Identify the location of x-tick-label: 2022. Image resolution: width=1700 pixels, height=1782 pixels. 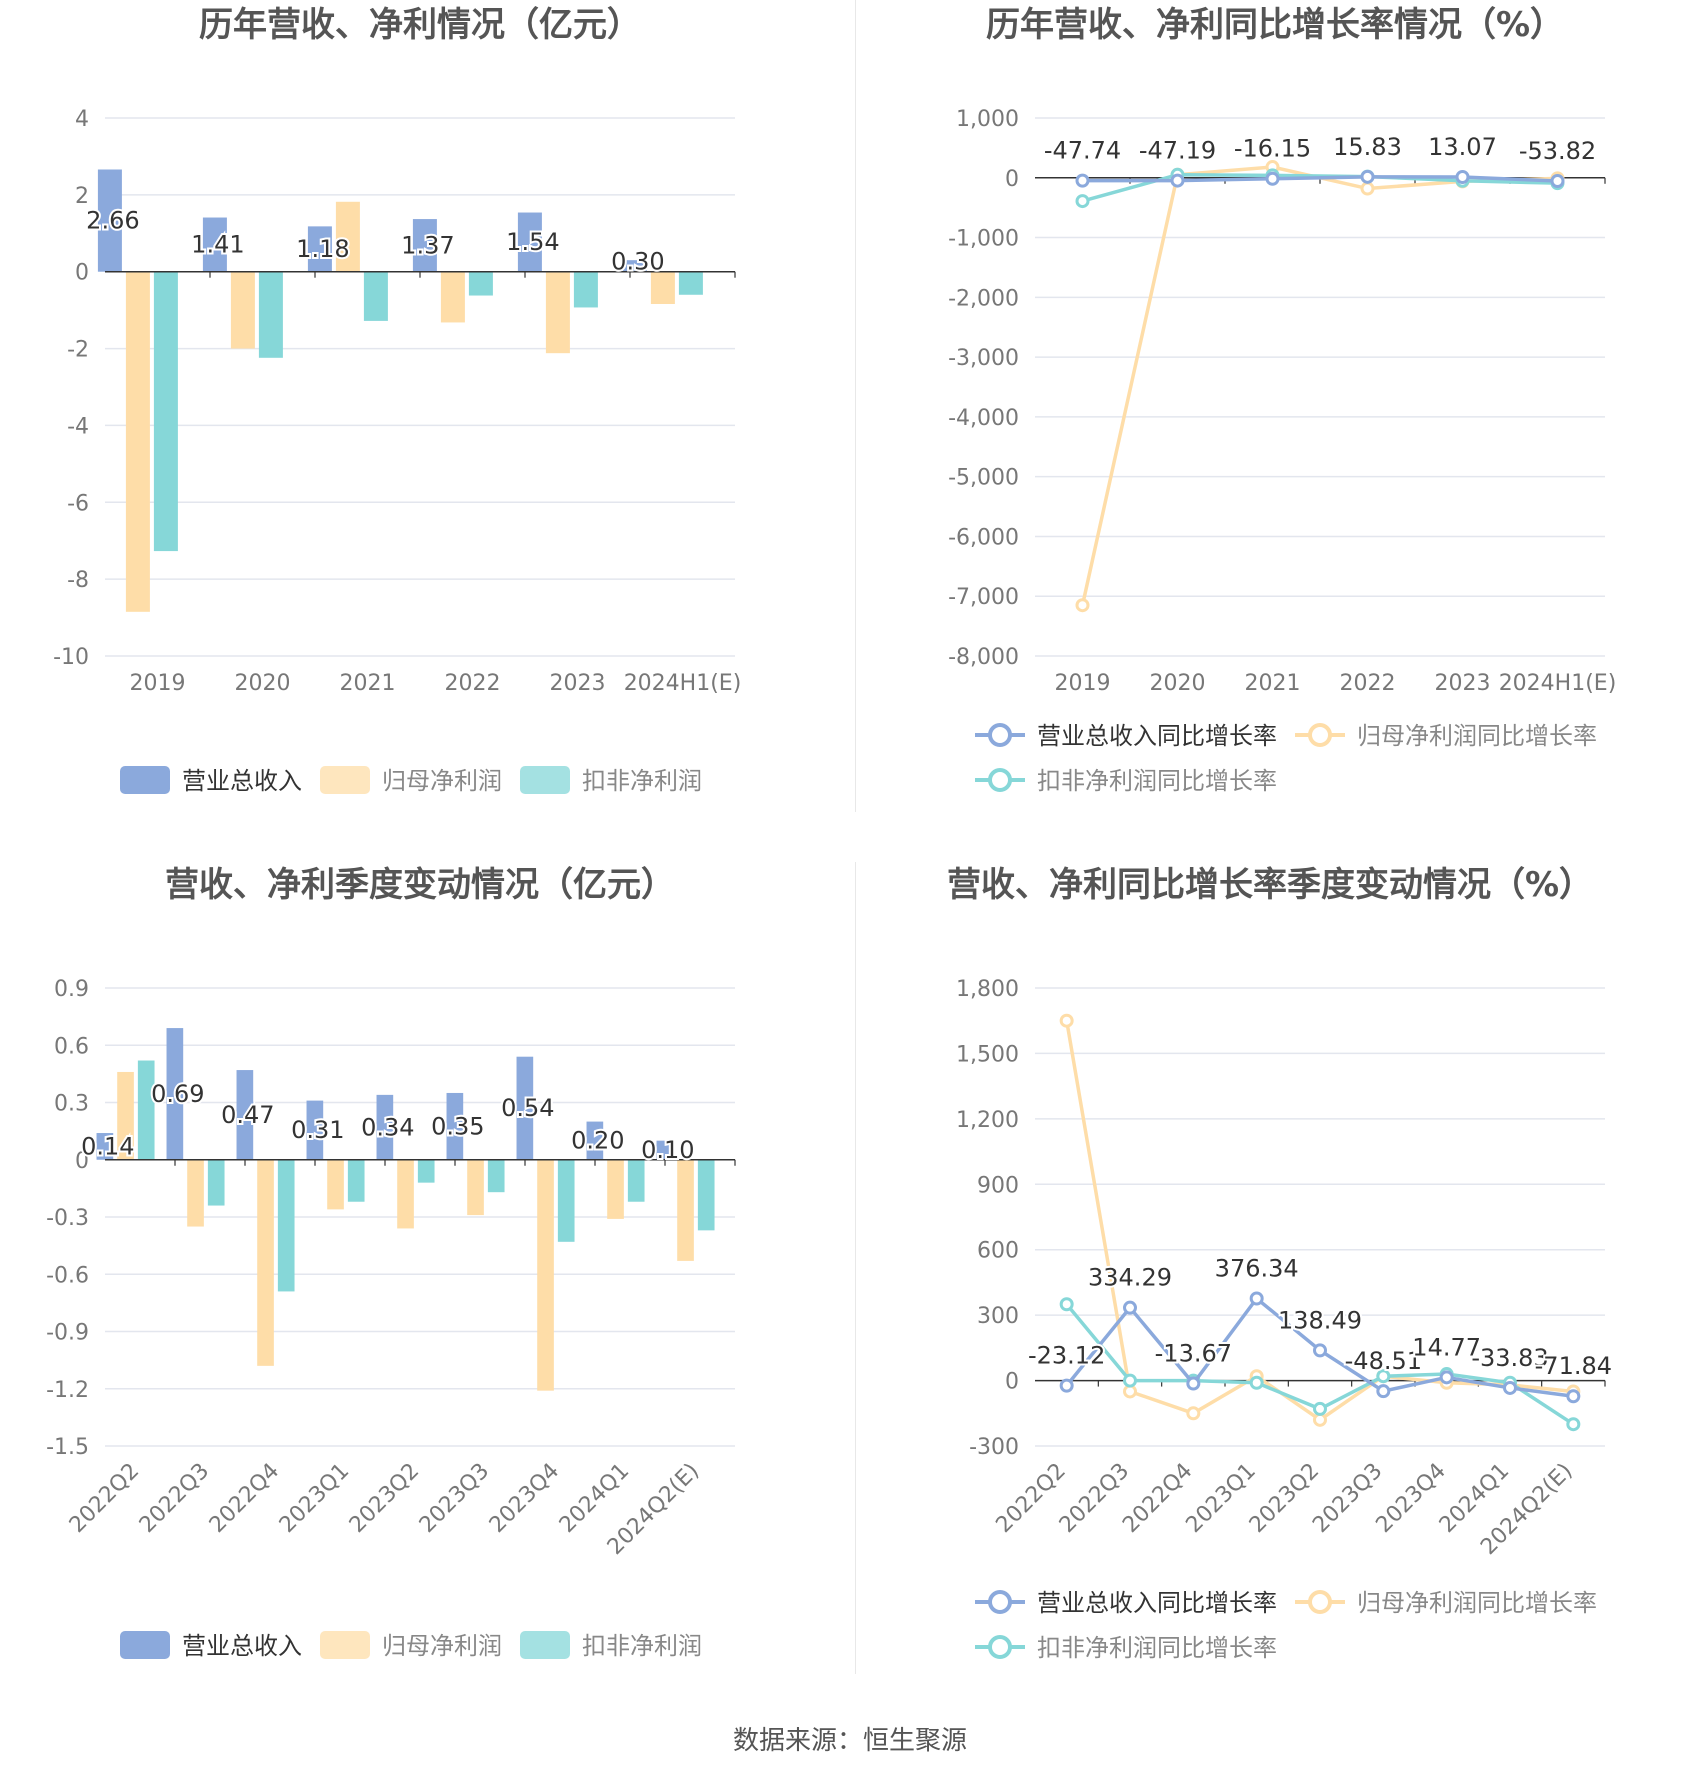
(1368, 683).